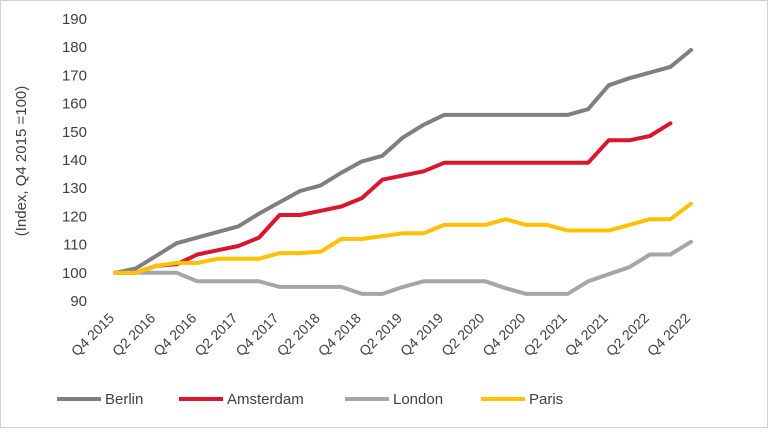  I want to click on x-tick-label: Q4 2022, so click(668, 334).